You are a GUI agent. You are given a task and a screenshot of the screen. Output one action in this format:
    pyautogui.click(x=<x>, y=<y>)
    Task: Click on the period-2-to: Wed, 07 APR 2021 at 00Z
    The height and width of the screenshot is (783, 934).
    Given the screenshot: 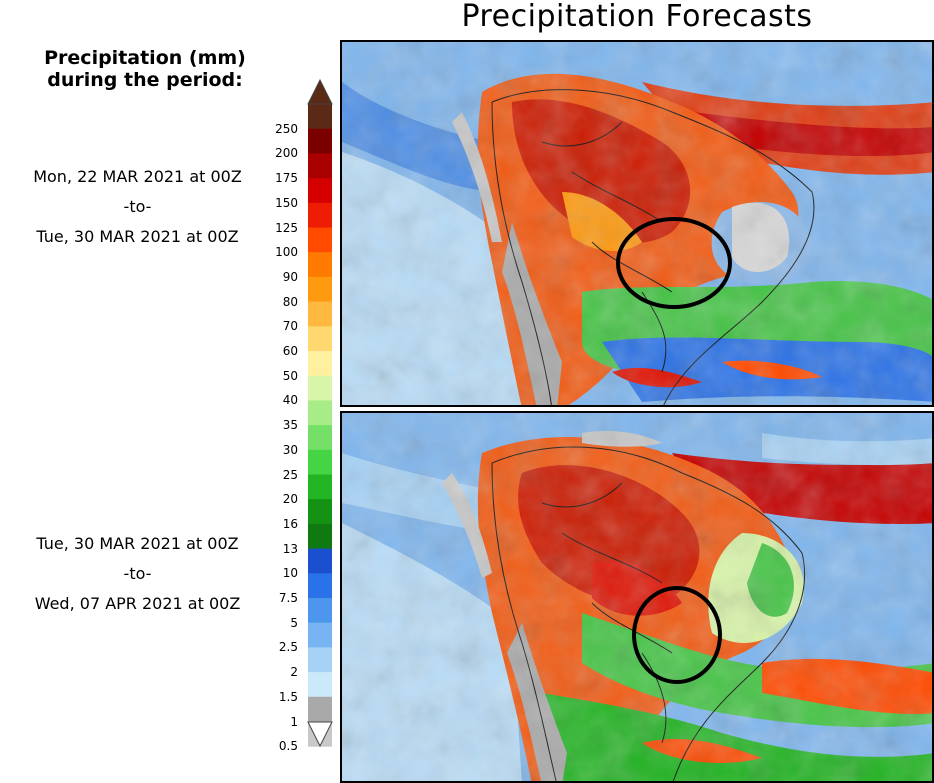 What is the action you would take?
    pyautogui.click(x=137, y=603)
    